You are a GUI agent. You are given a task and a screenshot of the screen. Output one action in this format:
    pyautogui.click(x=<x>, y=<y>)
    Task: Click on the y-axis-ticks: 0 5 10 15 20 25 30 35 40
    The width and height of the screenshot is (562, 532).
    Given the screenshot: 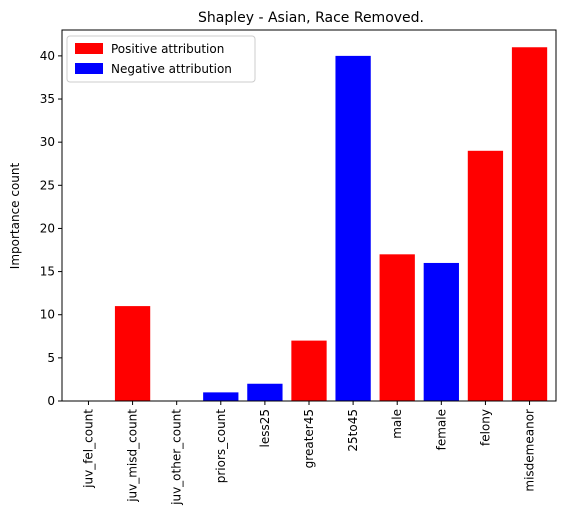 What is the action you would take?
    pyautogui.click(x=51, y=228)
    